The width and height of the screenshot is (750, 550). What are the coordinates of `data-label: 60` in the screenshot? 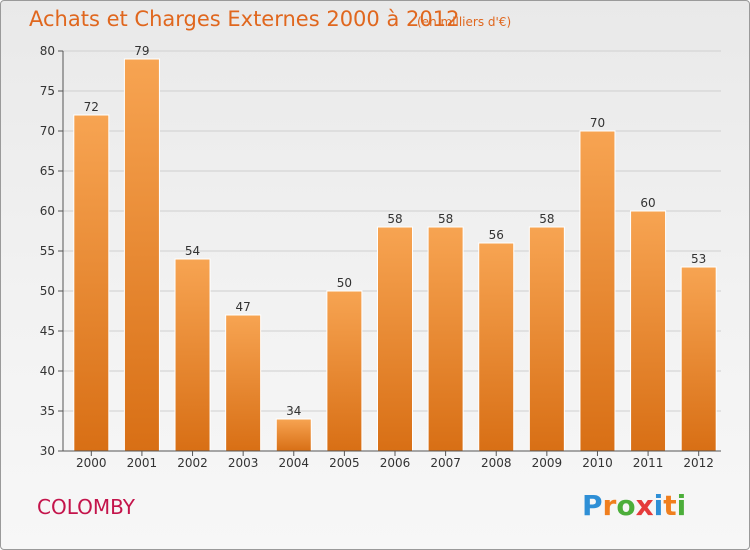 It's located at (647, 203).